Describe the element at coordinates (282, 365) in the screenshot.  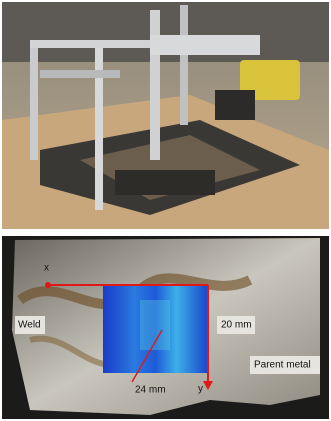
I see `parent-label: Parent metal` at that location.